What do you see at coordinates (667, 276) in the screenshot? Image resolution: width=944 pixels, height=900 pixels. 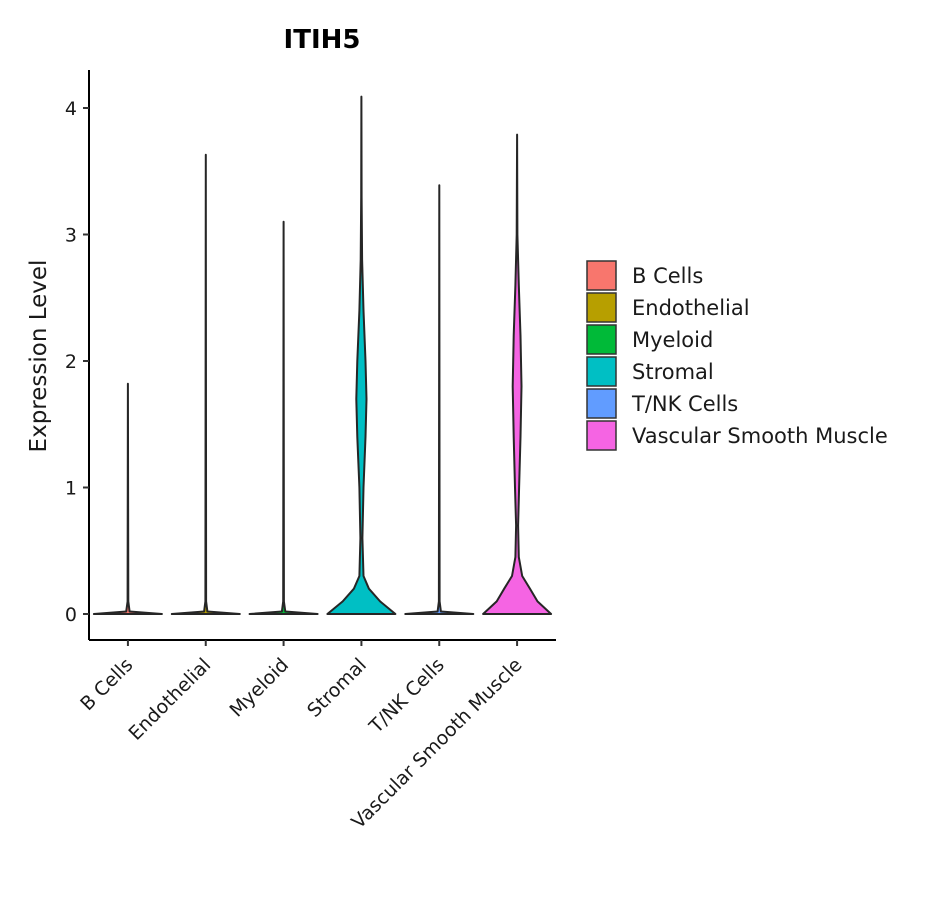 I see `legend-label: B Cells` at bounding box center [667, 276].